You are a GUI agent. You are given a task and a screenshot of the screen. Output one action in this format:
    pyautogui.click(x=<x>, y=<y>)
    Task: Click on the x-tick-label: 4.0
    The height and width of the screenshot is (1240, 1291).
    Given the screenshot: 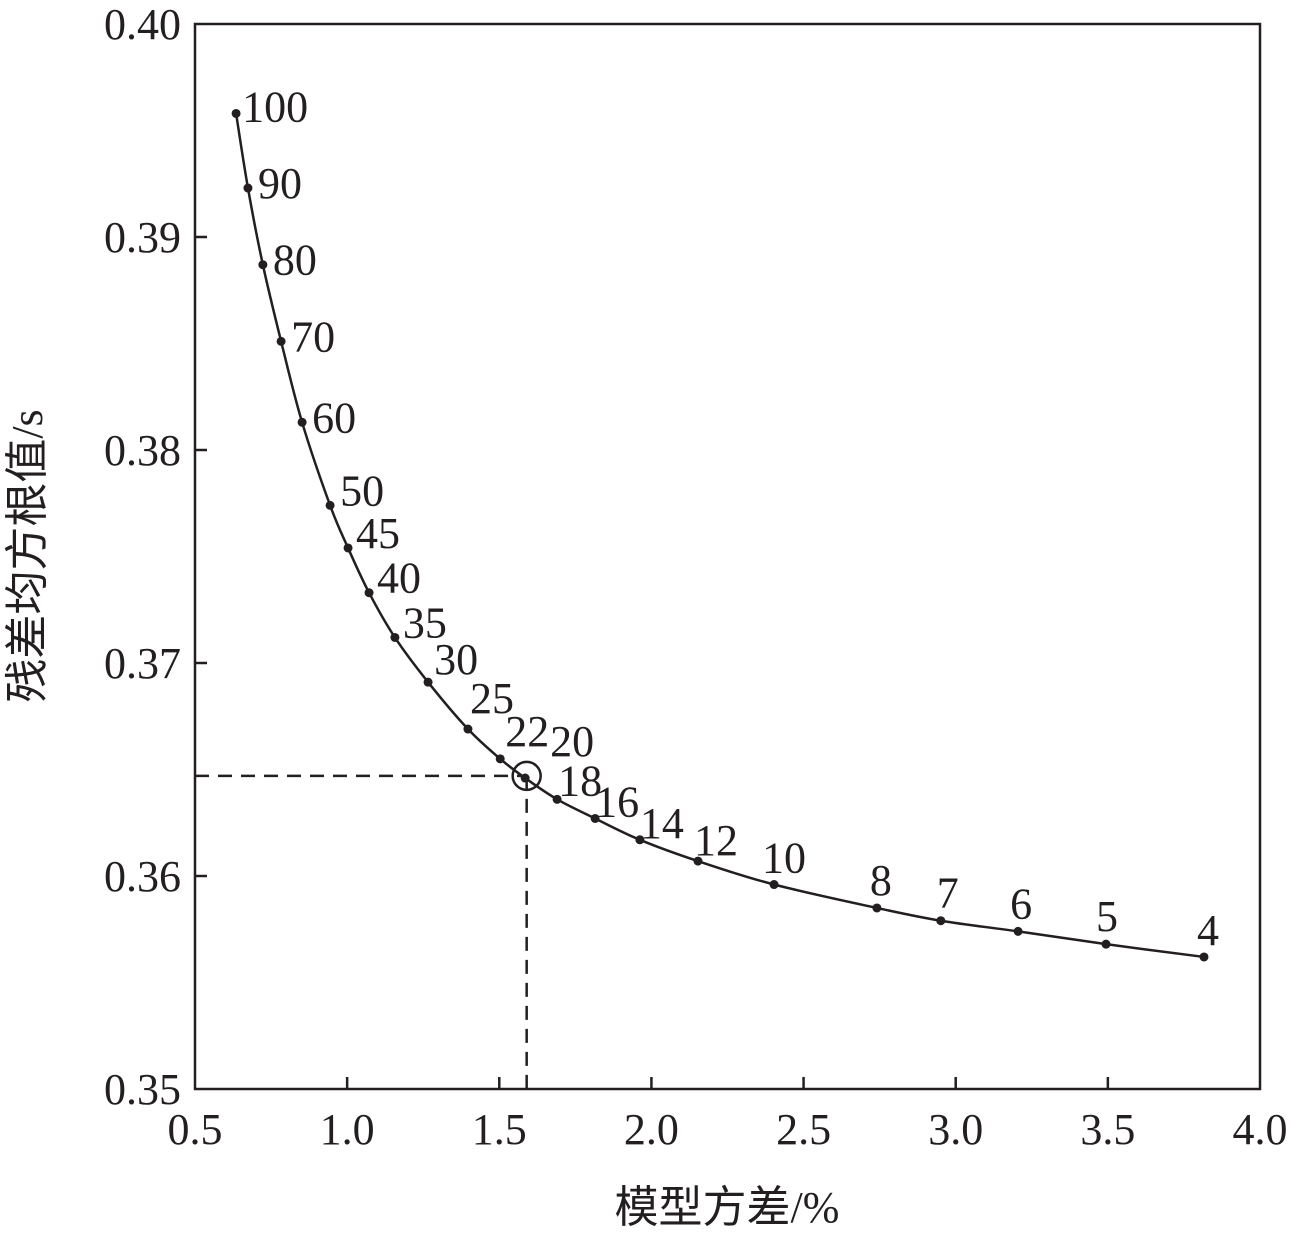 What is the action you would take?
    pyautogui.click(x=1260, y=1129)
    